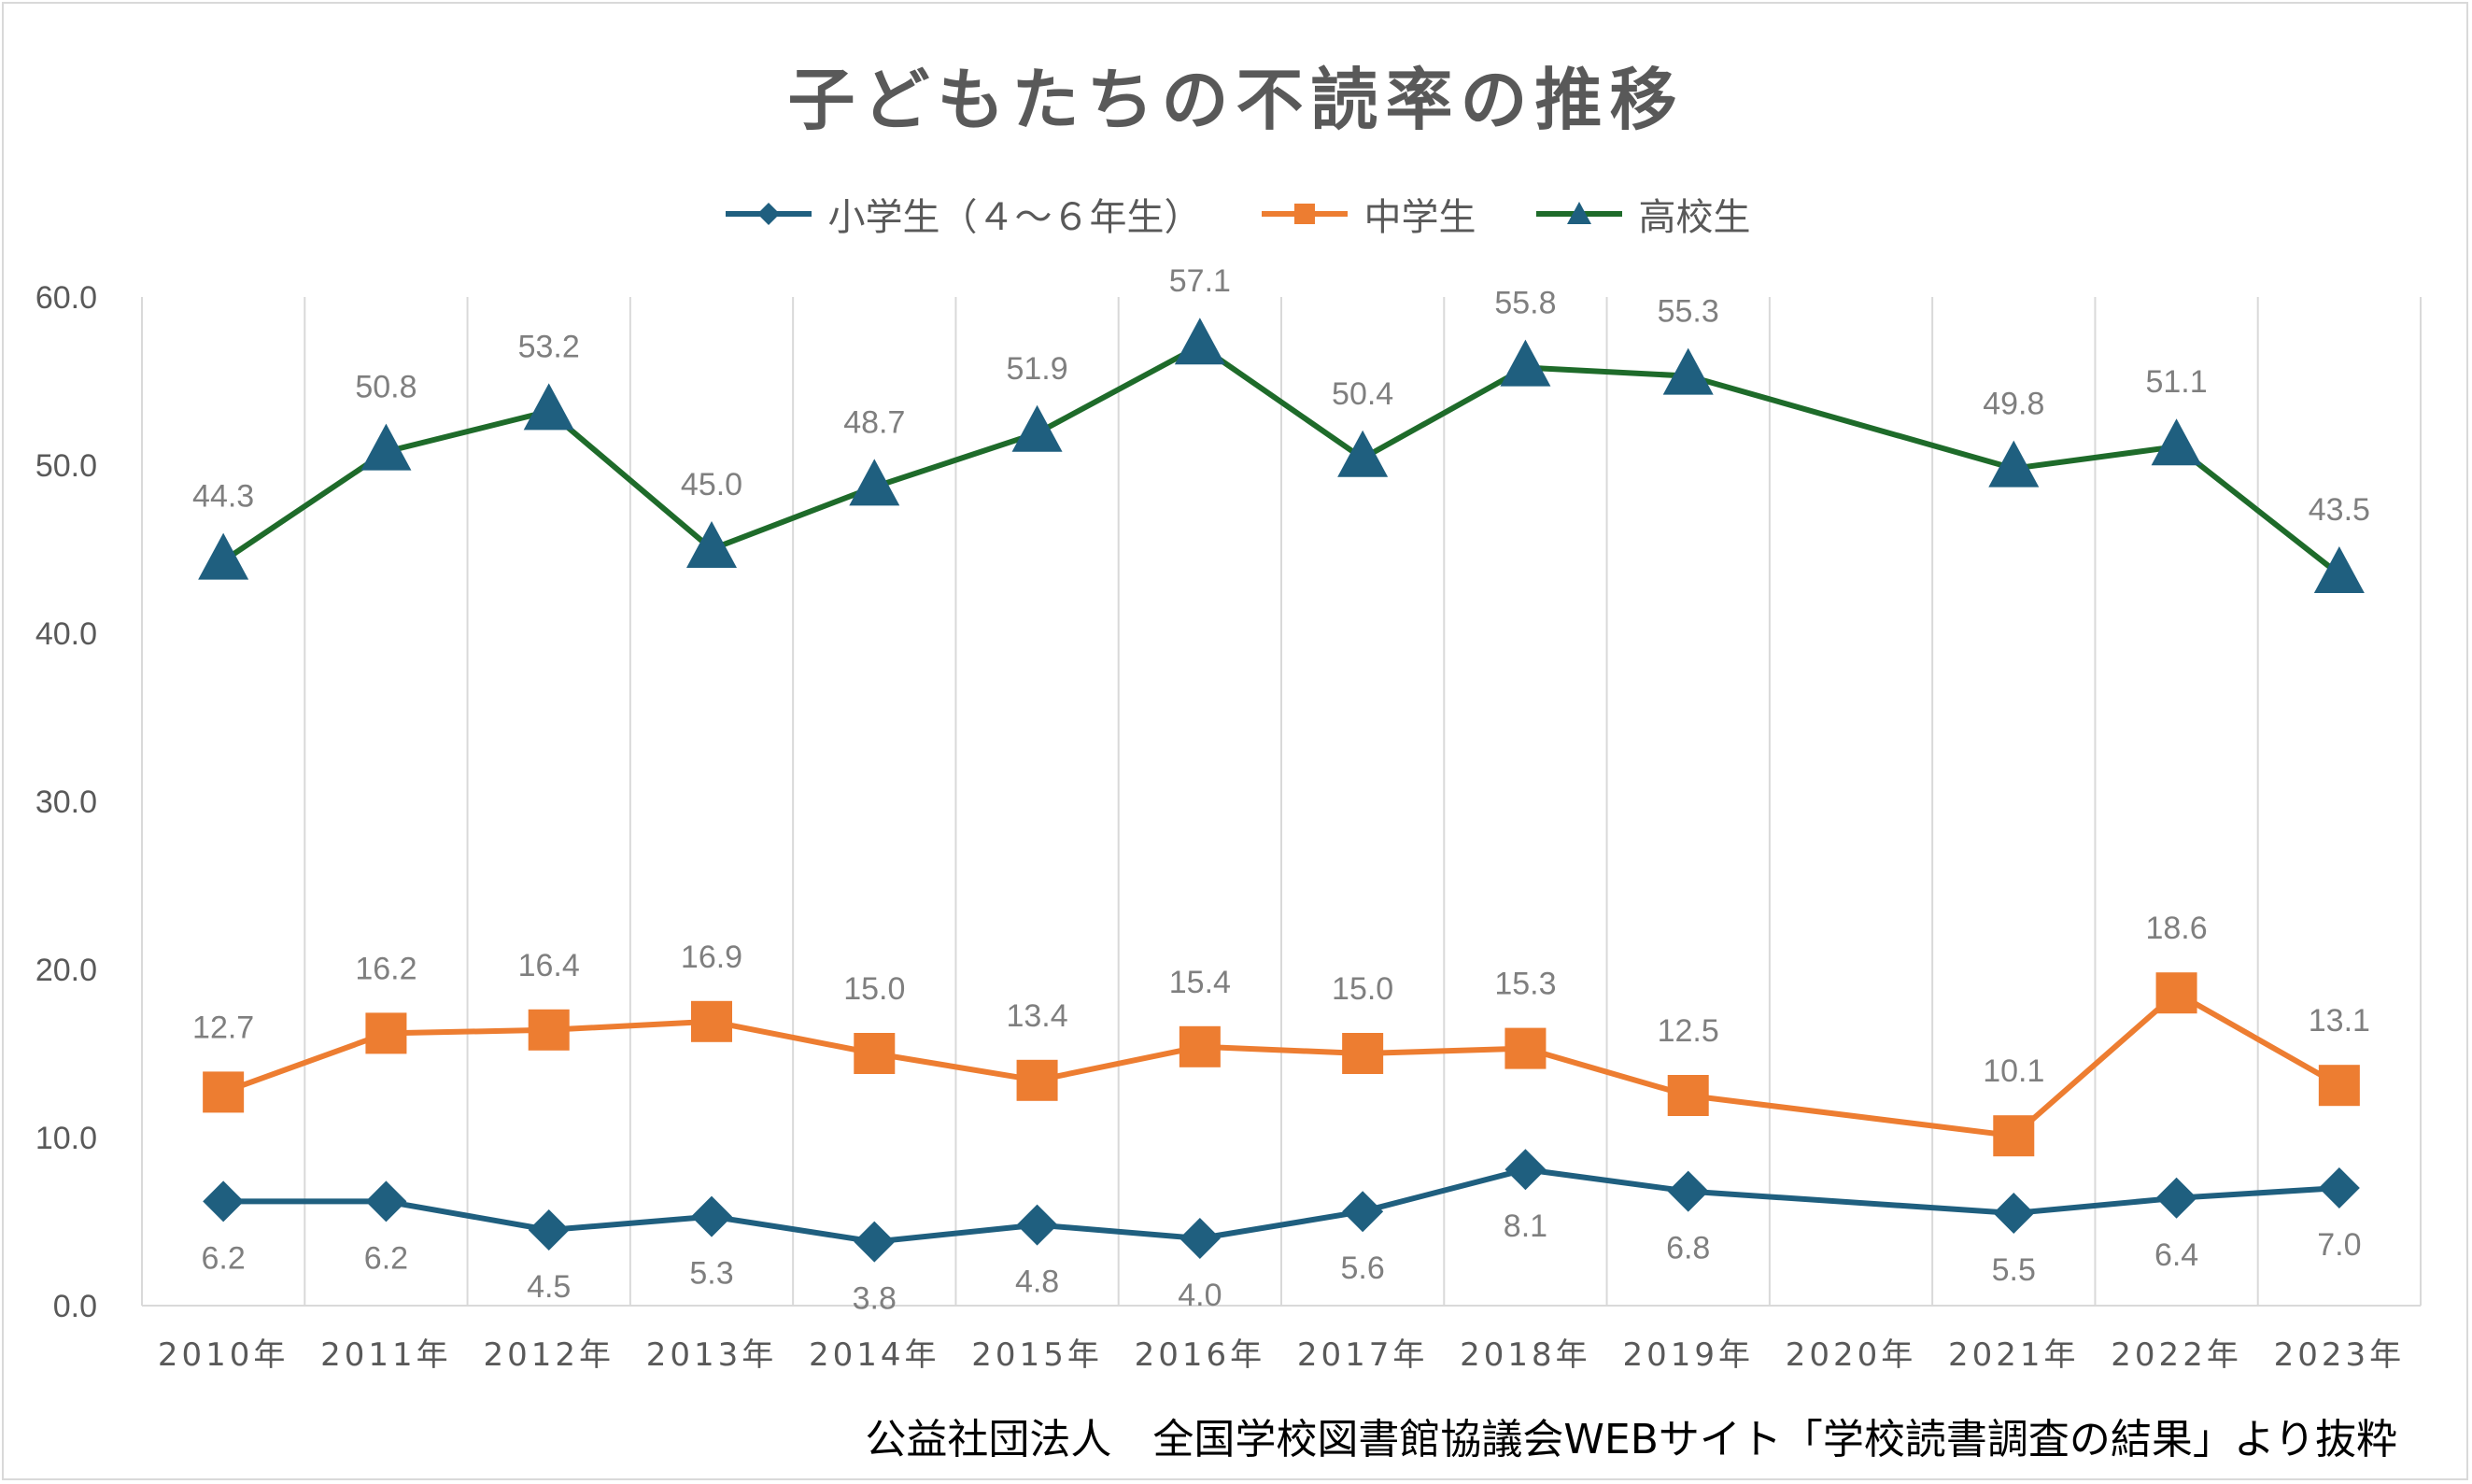 Image resolution: width=2472 pixels, height=1484 pixels. What do you see at coordinates (874, 1355) in the screenshot?
I see `x-tick-label: 2014年` at bounding box center [874, 1355].